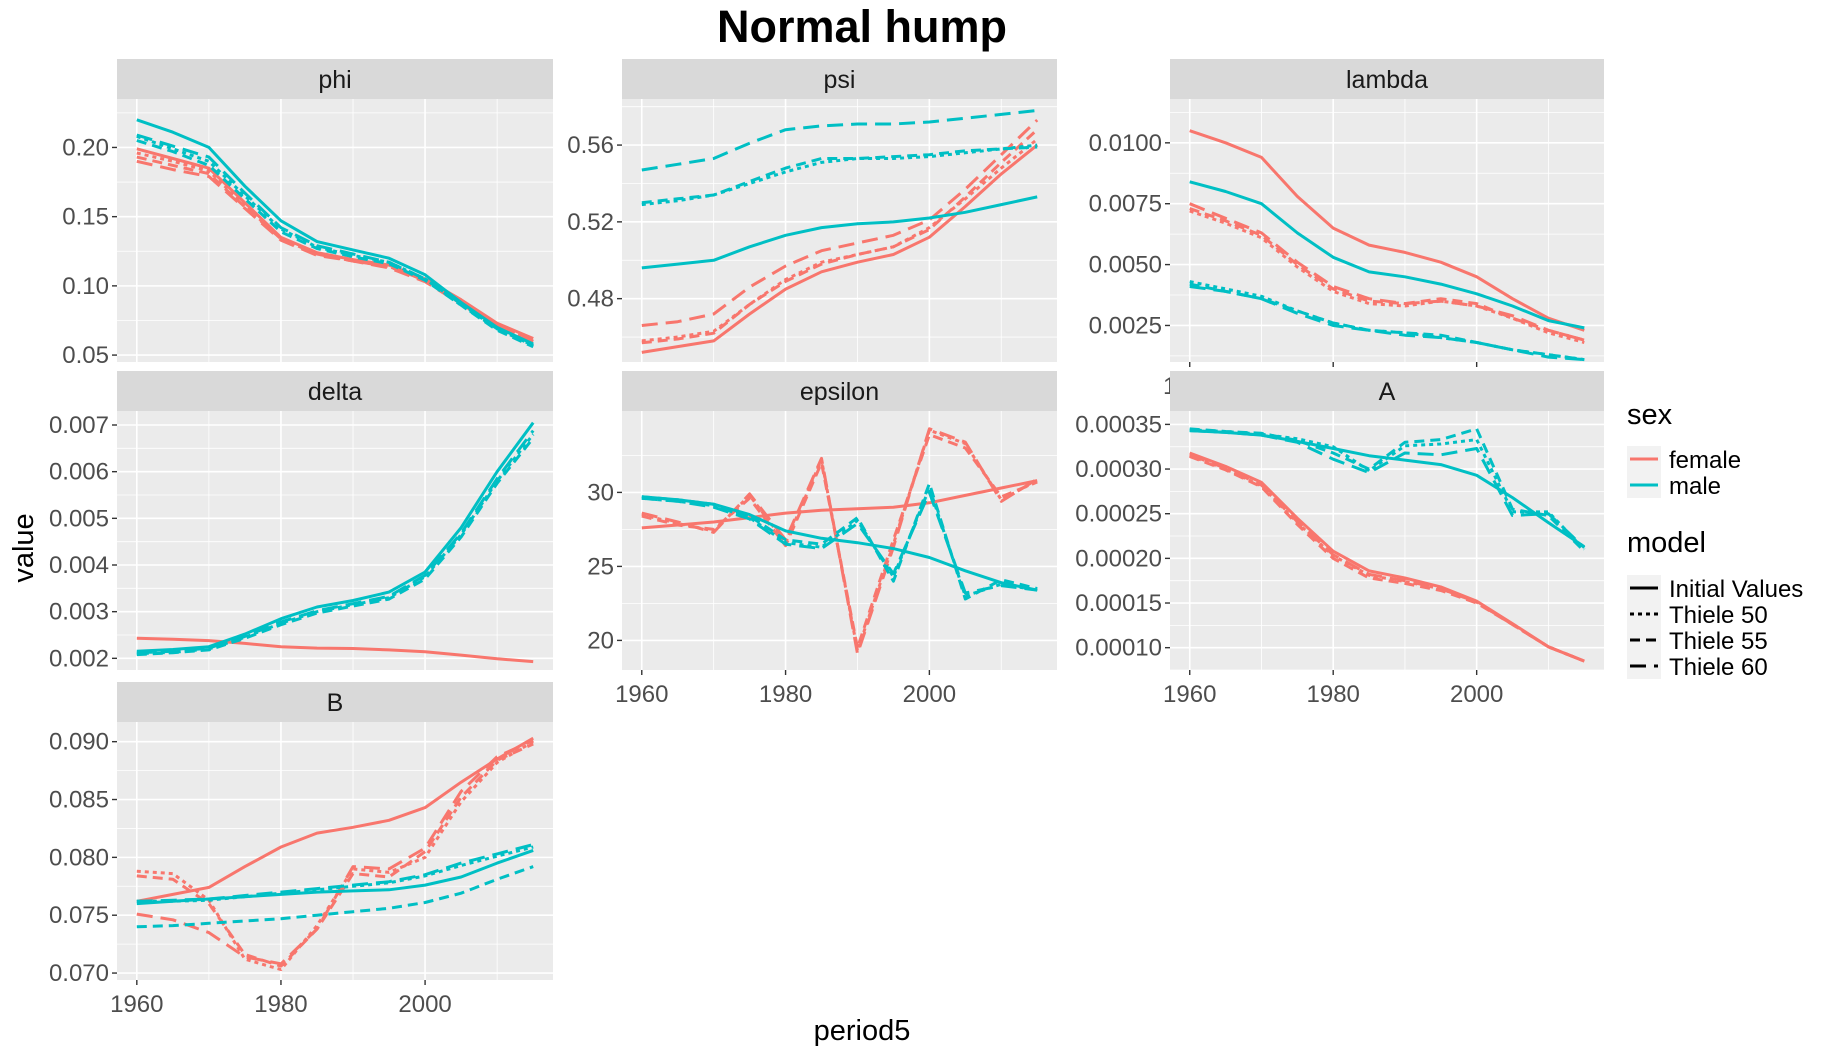 This screenshot has height=1050, width=1827. Describe the element at coordinates (862, 1031) in the screenshot. I see `x-axis-title: period5` at that location.